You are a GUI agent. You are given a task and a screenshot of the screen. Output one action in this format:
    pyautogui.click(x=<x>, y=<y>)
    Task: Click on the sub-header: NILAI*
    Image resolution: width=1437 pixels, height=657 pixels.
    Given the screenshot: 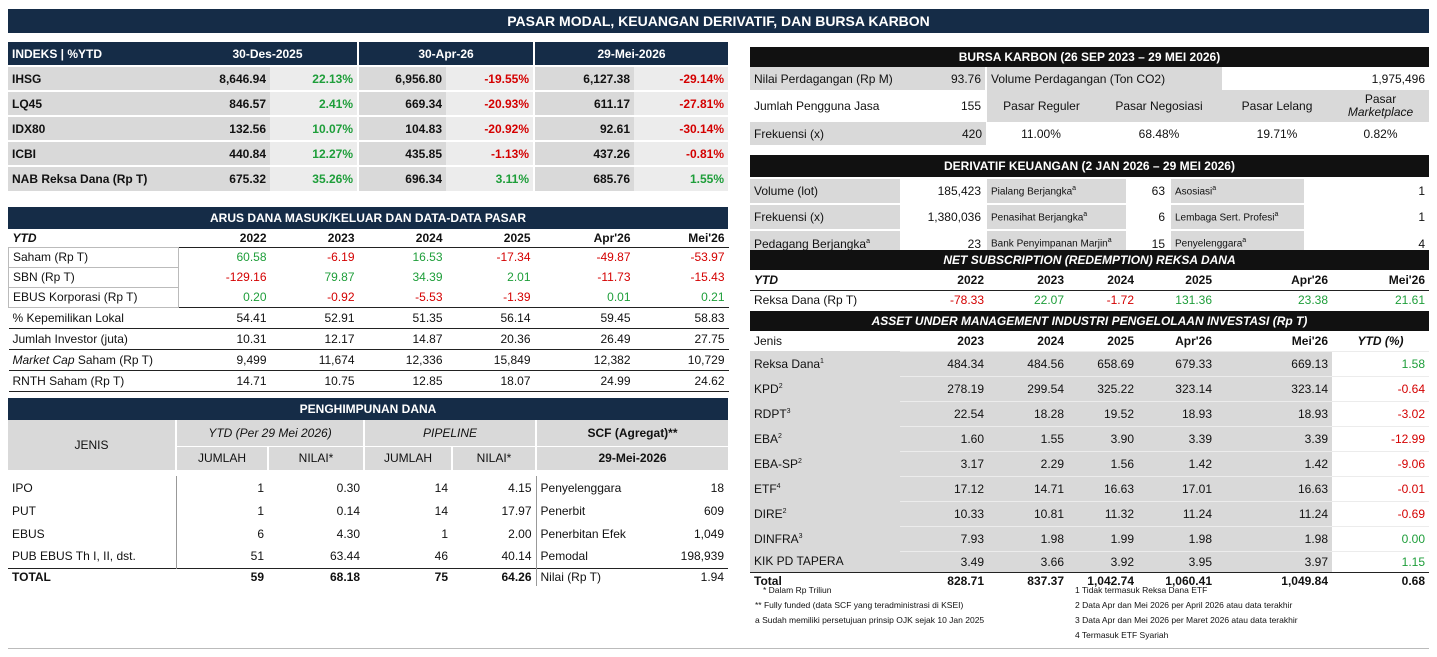 What is the action you would take?
    pyautogui.click(x=315, y=458)
    